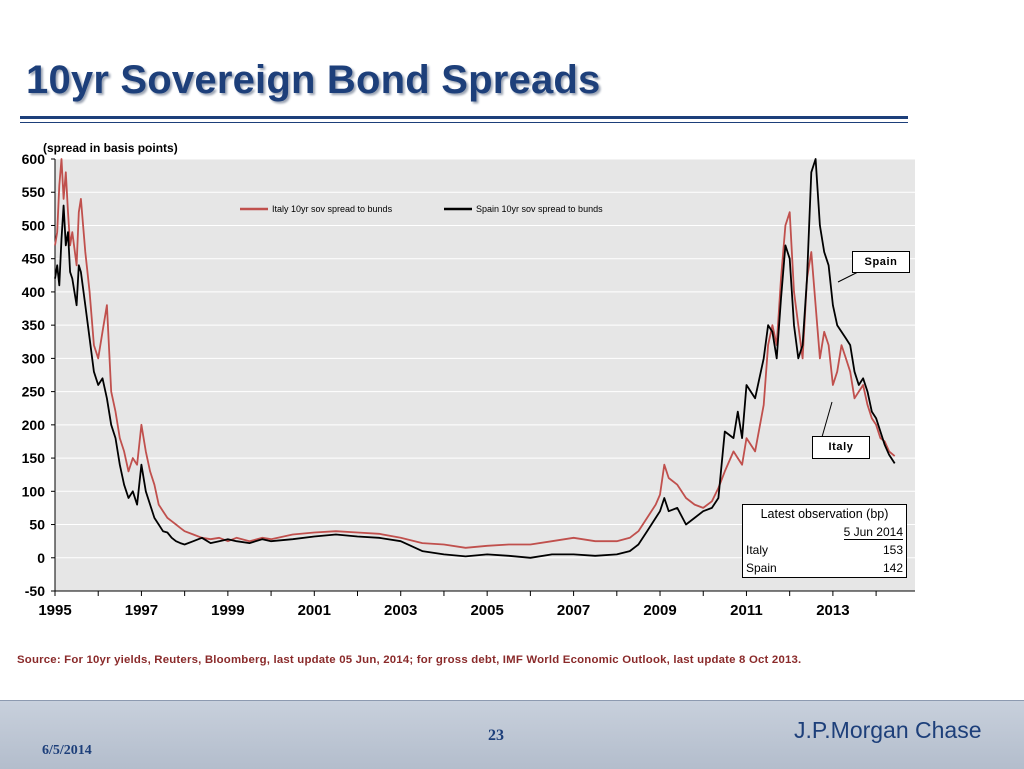 This screenshot has width=1024, height=769. I want to click on latest-row-value: 142, so click(892, 568).